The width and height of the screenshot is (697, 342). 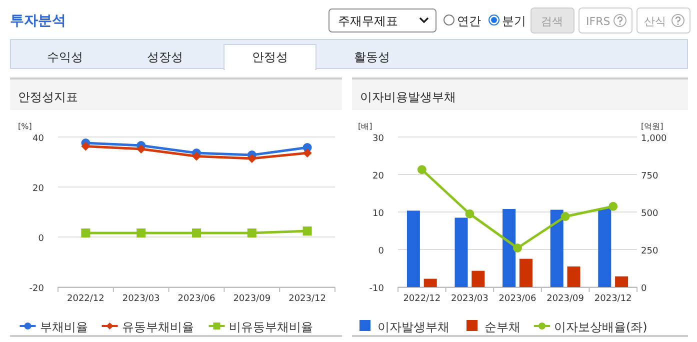 I want to click on y2-axis-title: [억원], so click(x=652, y=126).